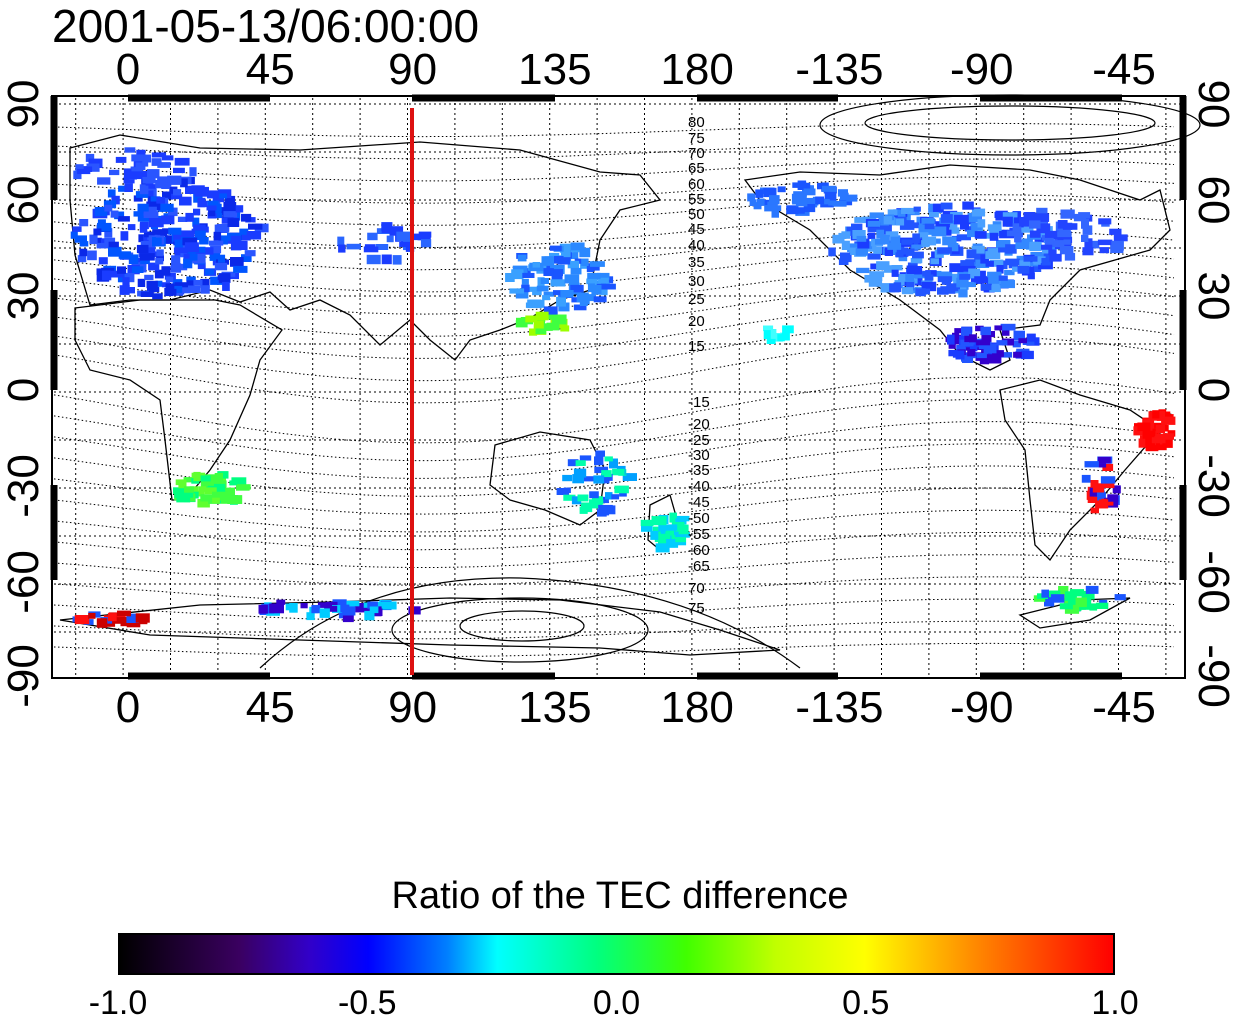  What do you see at coordinates (24, 676) in the screenshot?
I see `lat-tick-left: -90` at bounding box center [24, 676].